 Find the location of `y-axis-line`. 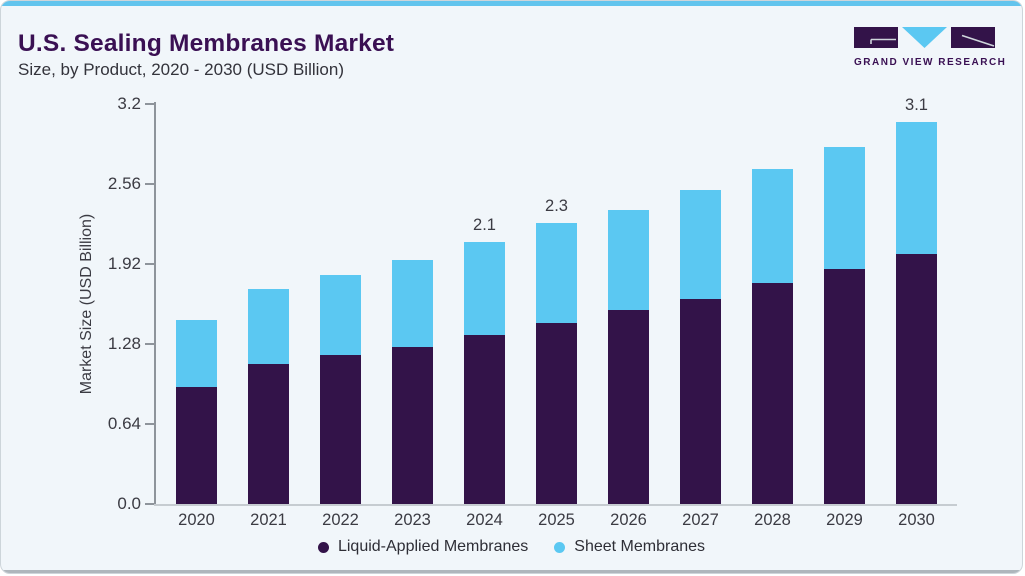

y-axis-line is located at coordinates (155, 303).